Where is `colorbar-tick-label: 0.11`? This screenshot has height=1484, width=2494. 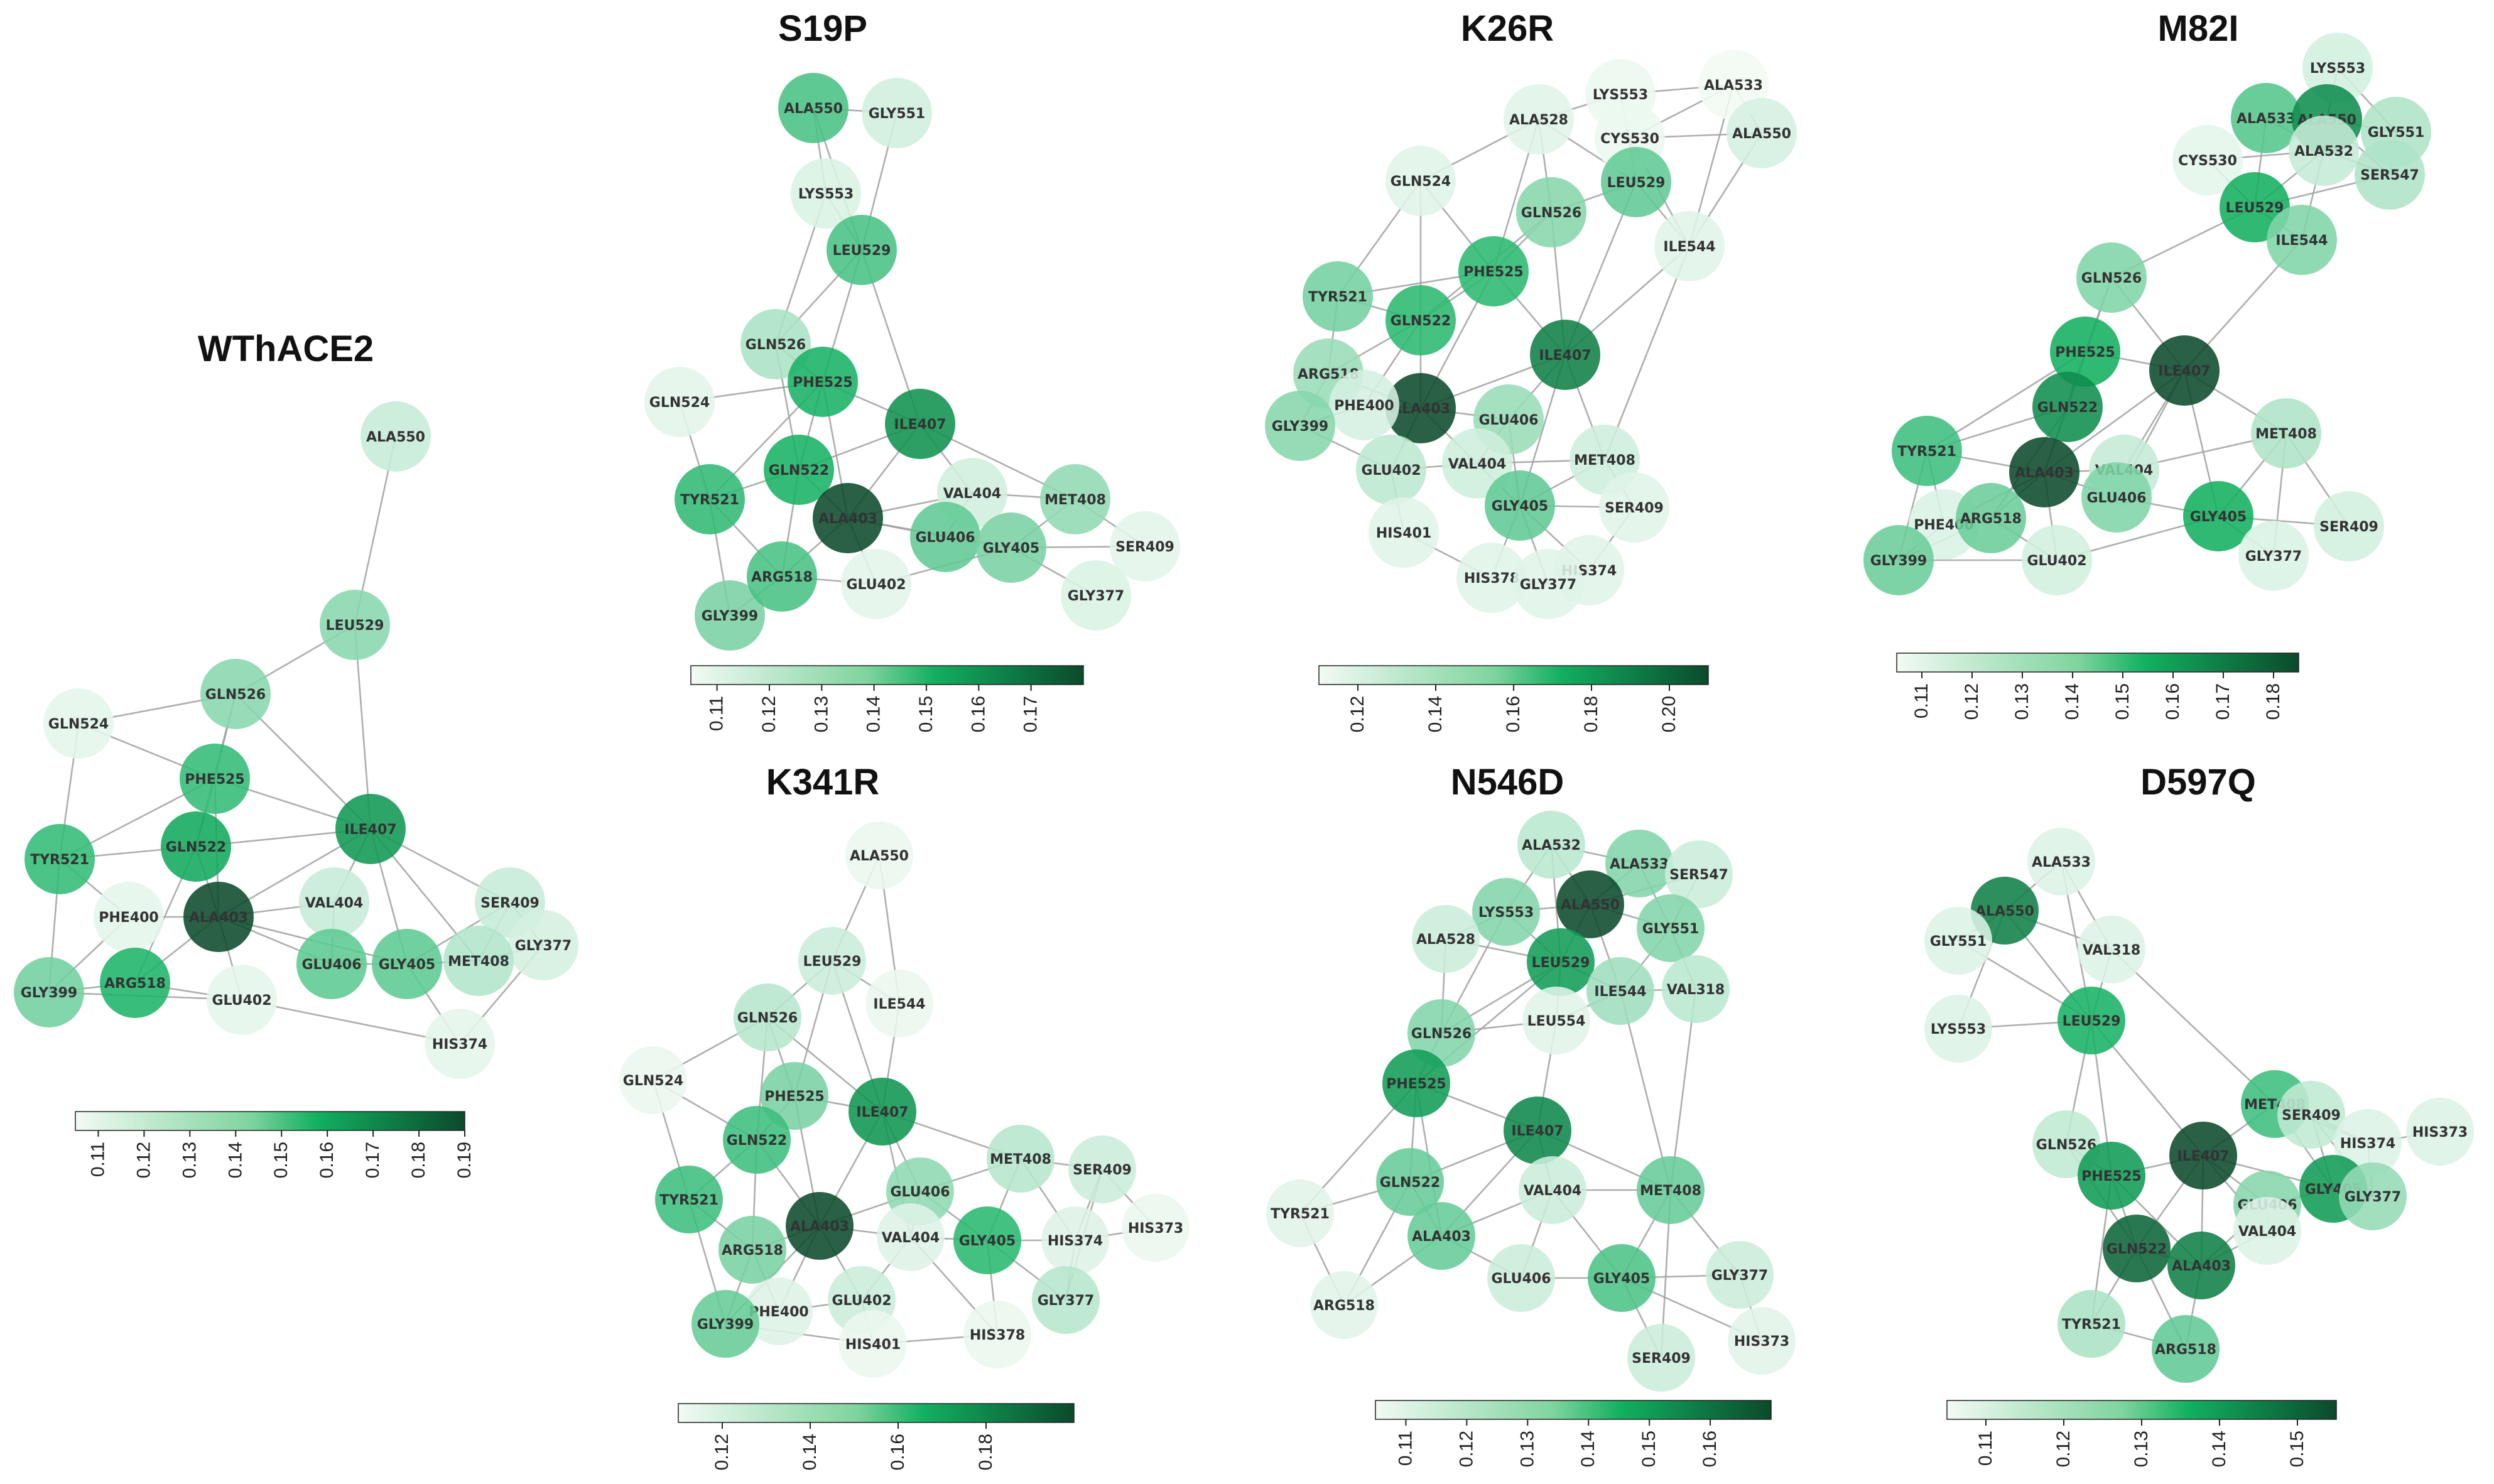
colorbar-tick-label: 0.11 is located at coordinates (717, 713).